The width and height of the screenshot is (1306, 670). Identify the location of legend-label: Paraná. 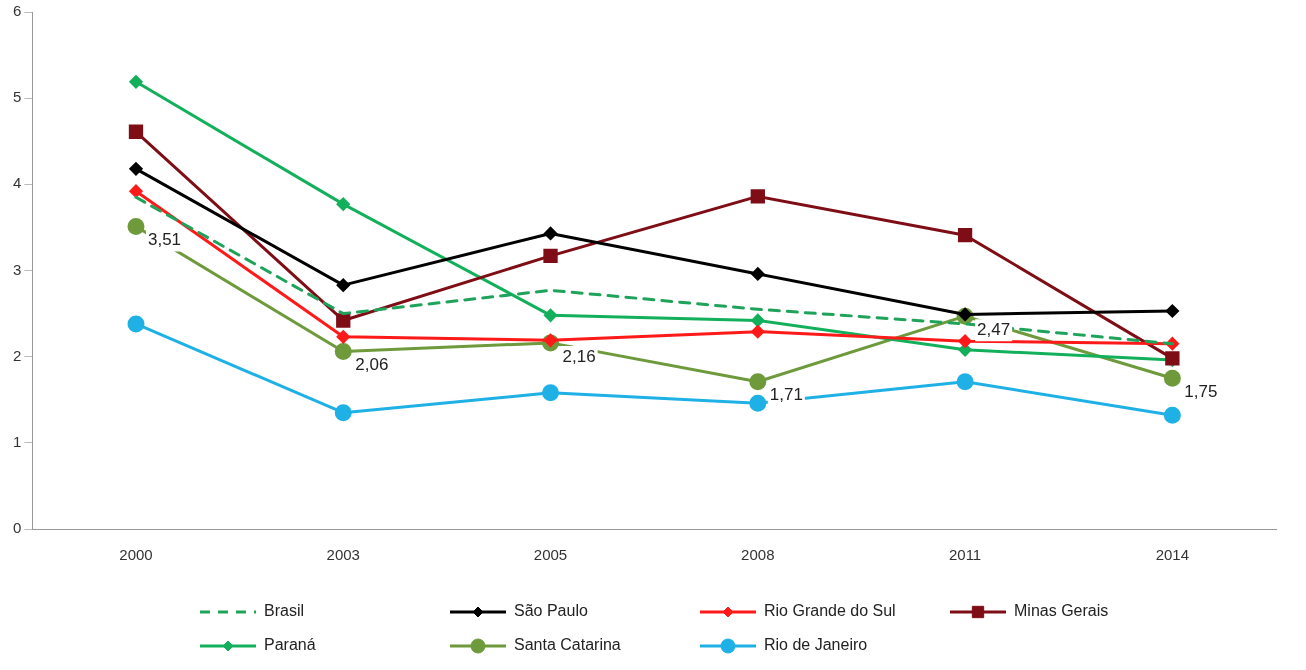
(290, 645).